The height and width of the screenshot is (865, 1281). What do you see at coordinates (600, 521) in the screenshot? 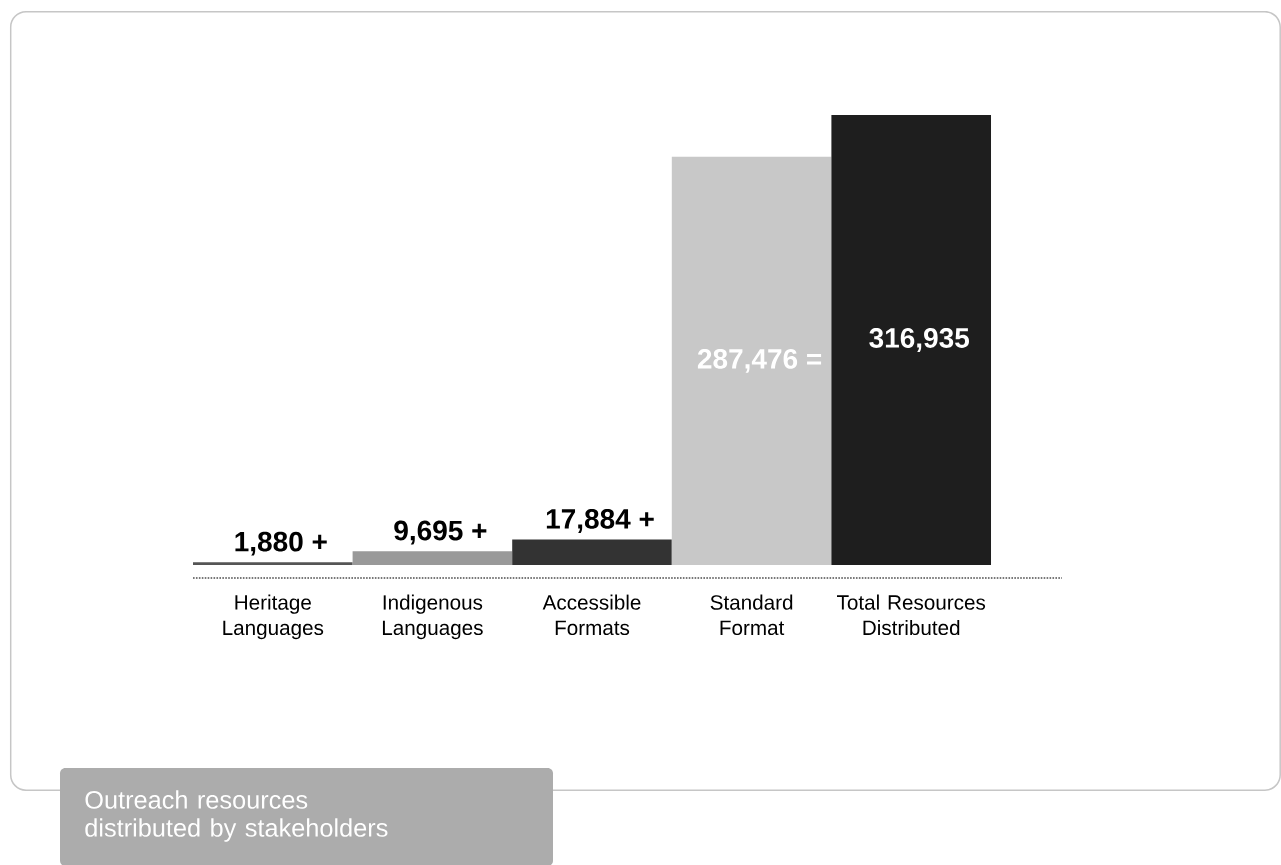
I see `data-label: 17,884 +` at bounding box center [600, 521].